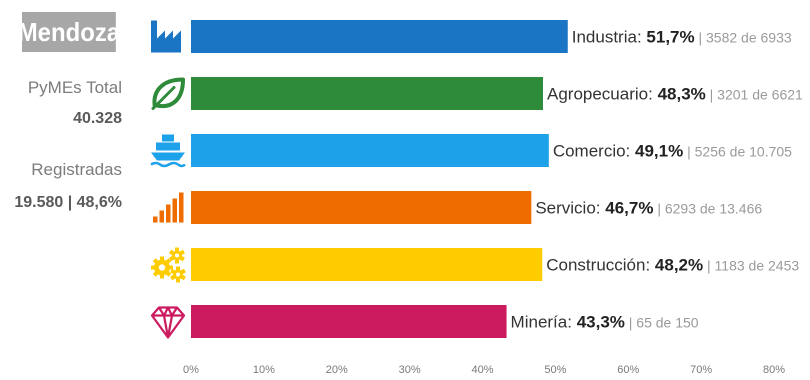  Describe the element at coordinates (609, 37) in the screenshot. I see `category-label: Industria:` at that location.